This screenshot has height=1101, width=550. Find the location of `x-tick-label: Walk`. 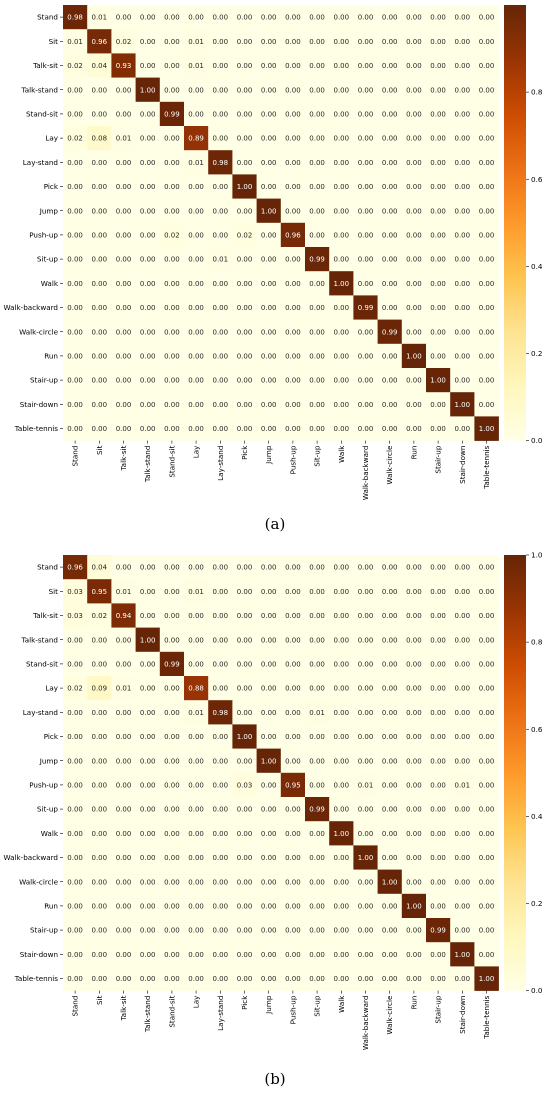

x-tick-label: Walk is located at coordinates (341, 1004).